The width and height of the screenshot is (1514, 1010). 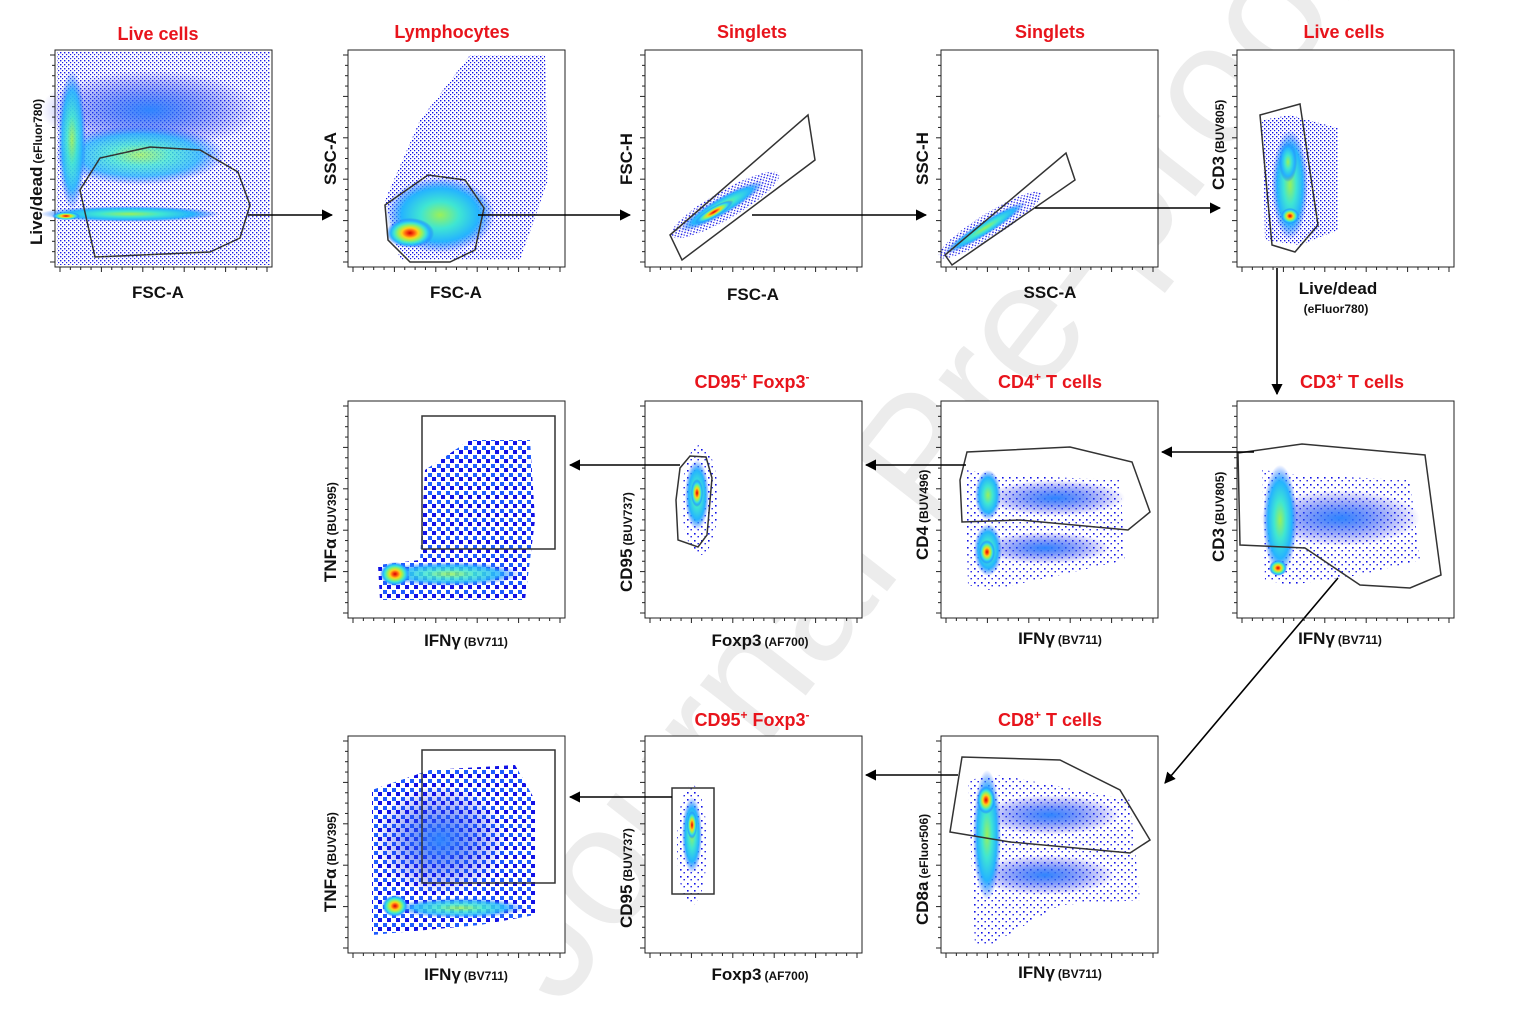 I want to click on x-axis-sublabel: (eFluor780), so click(x=1336, y=309).